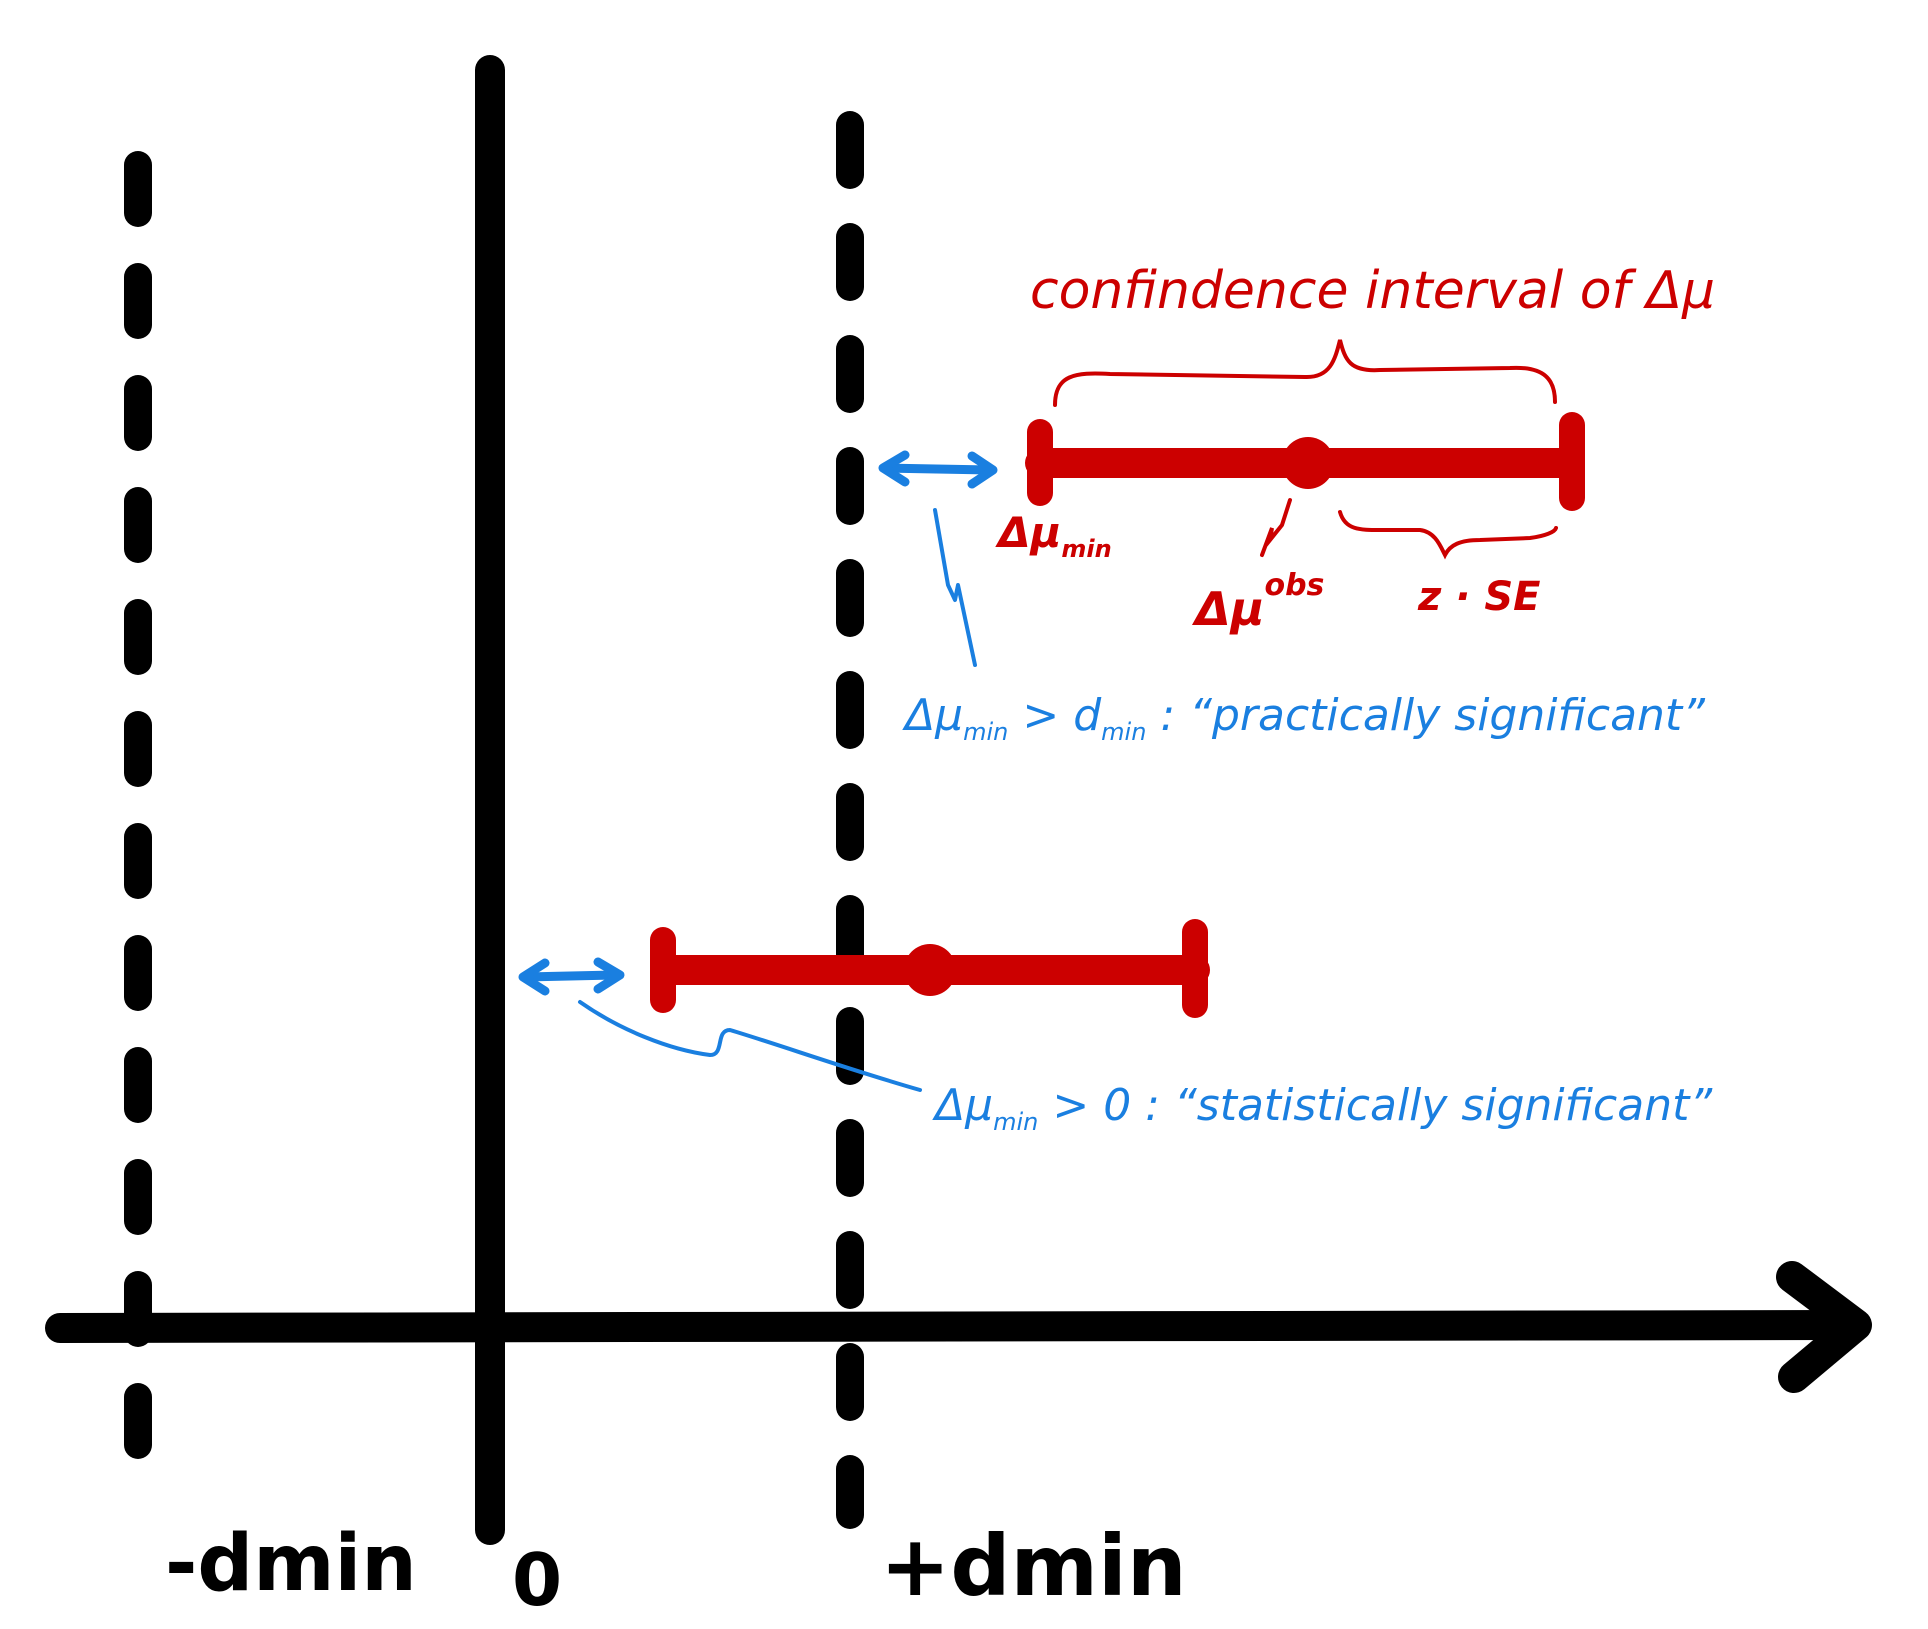 Image resolution: width=1928 pixels, height=1629 pixels. Describe the element at coordinates (1294, 585) in the screenshot. I see `obs-sup: obs` at that location.